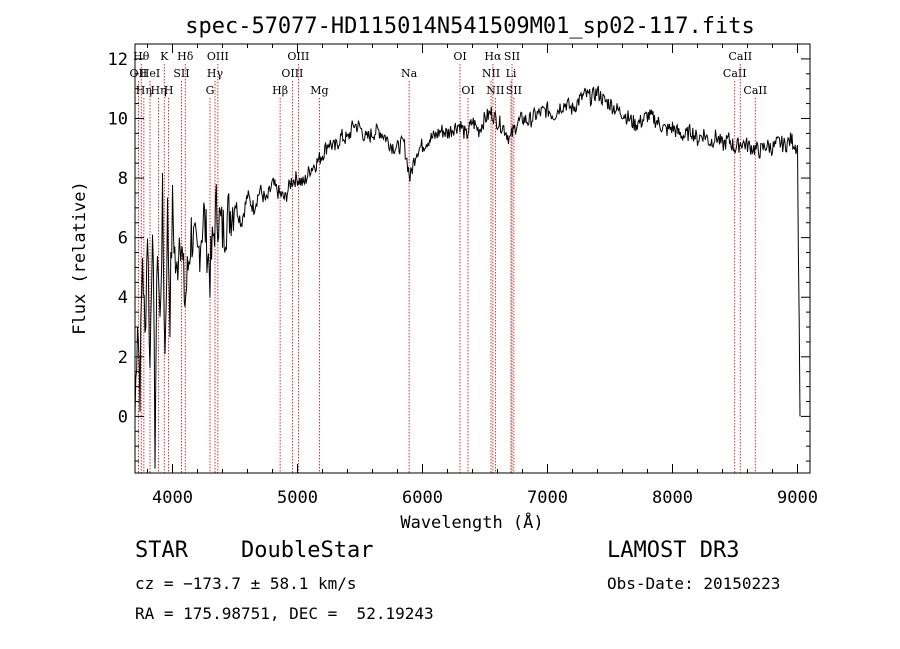 The width and height of the screenshot is (900, 649). I want to click on obs-date: Obs-Date: 20150223, so click(694, 583).